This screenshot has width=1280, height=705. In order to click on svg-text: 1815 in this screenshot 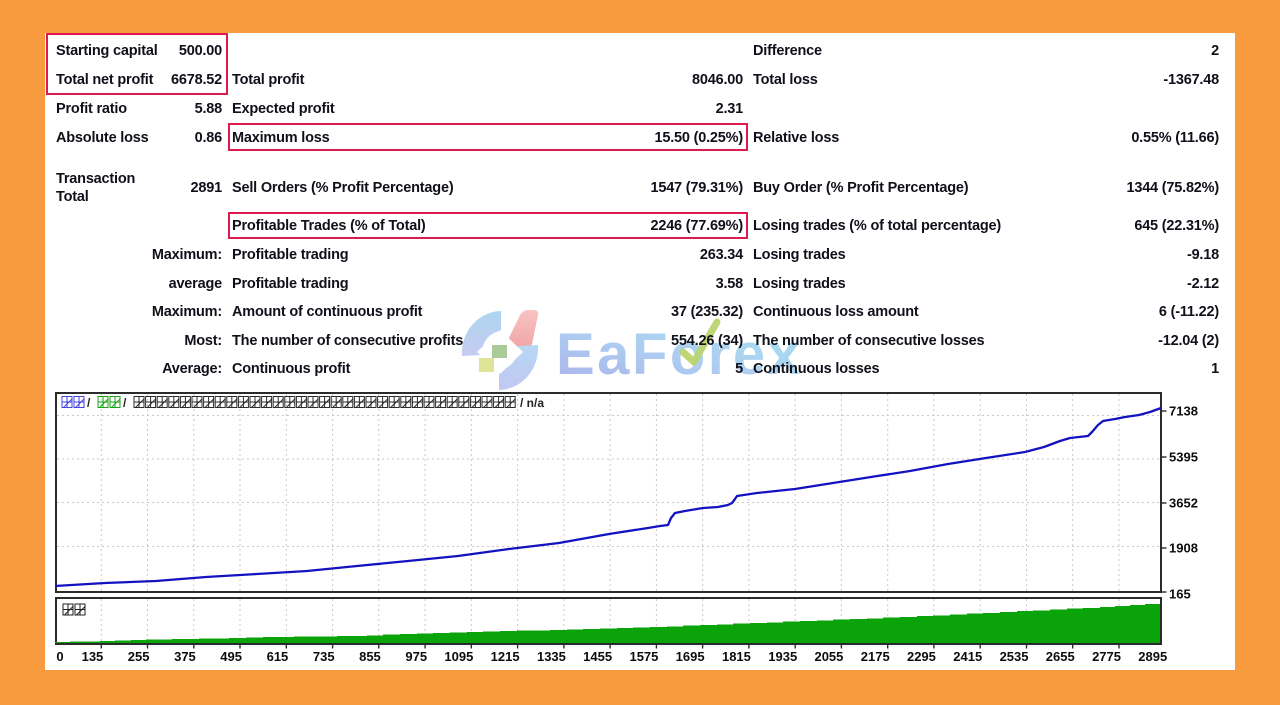, I will do `click(736, 656)`.